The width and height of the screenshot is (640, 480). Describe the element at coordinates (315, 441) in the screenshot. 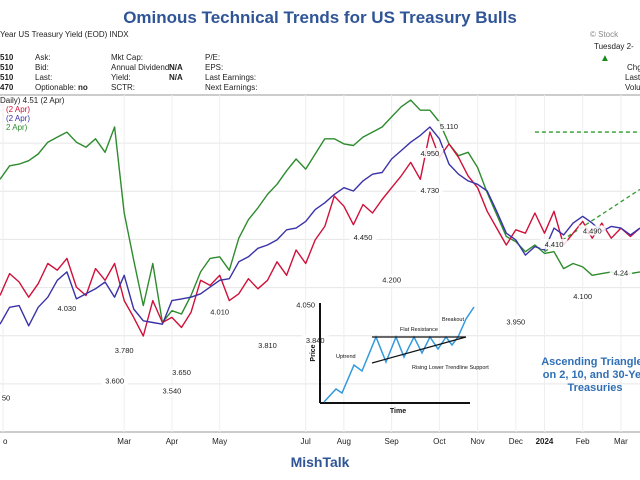

I see `x-axis: o Mar Apr May Jul Aug Sep Oct Nov Dec 2024 Feb Mar` at that location.